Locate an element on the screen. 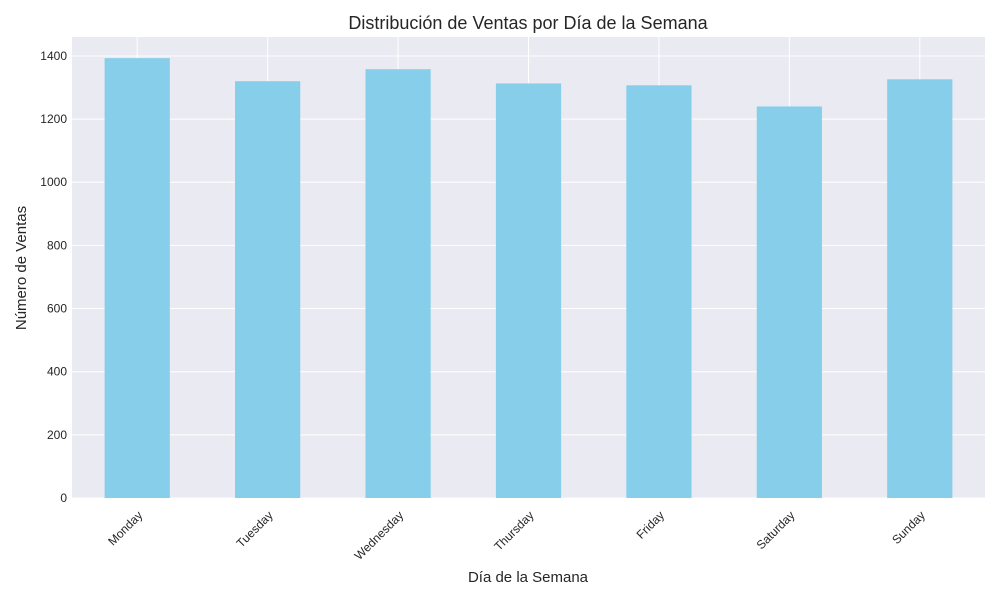  y-axis-ticks: 0 200 400 600 800 1000 1200 1400 is located at coordinates (53, 277).